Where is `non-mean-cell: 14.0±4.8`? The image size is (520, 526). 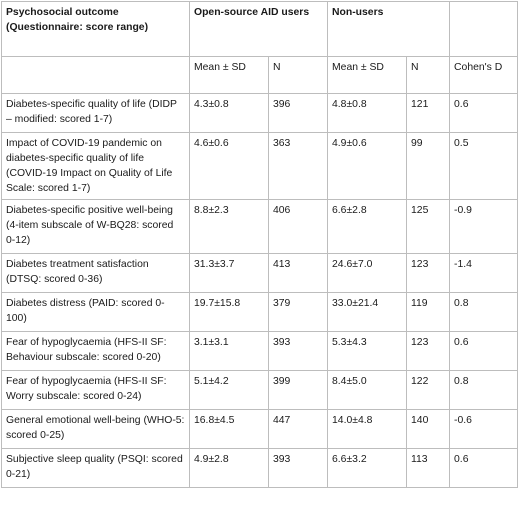
non-mean-cell: 14.0±4.8 is located at coordinates (367, 429).